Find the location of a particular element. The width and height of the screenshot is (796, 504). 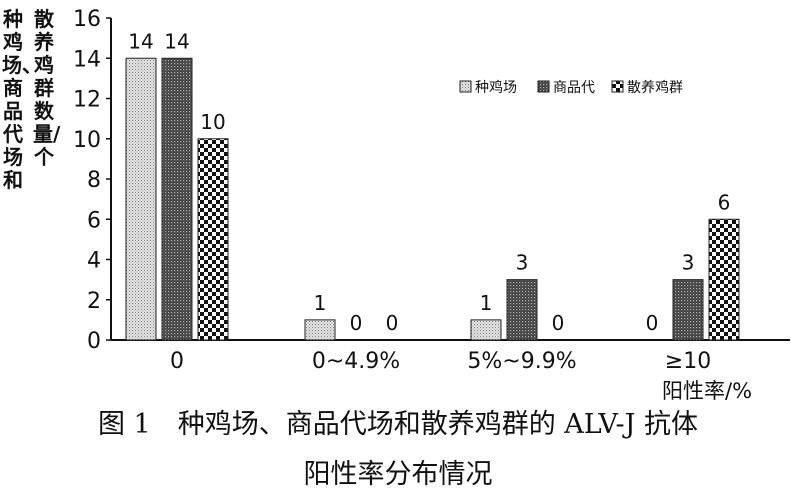

x-tick-label: 5%~9.9% is located at coordinates (521, 361).